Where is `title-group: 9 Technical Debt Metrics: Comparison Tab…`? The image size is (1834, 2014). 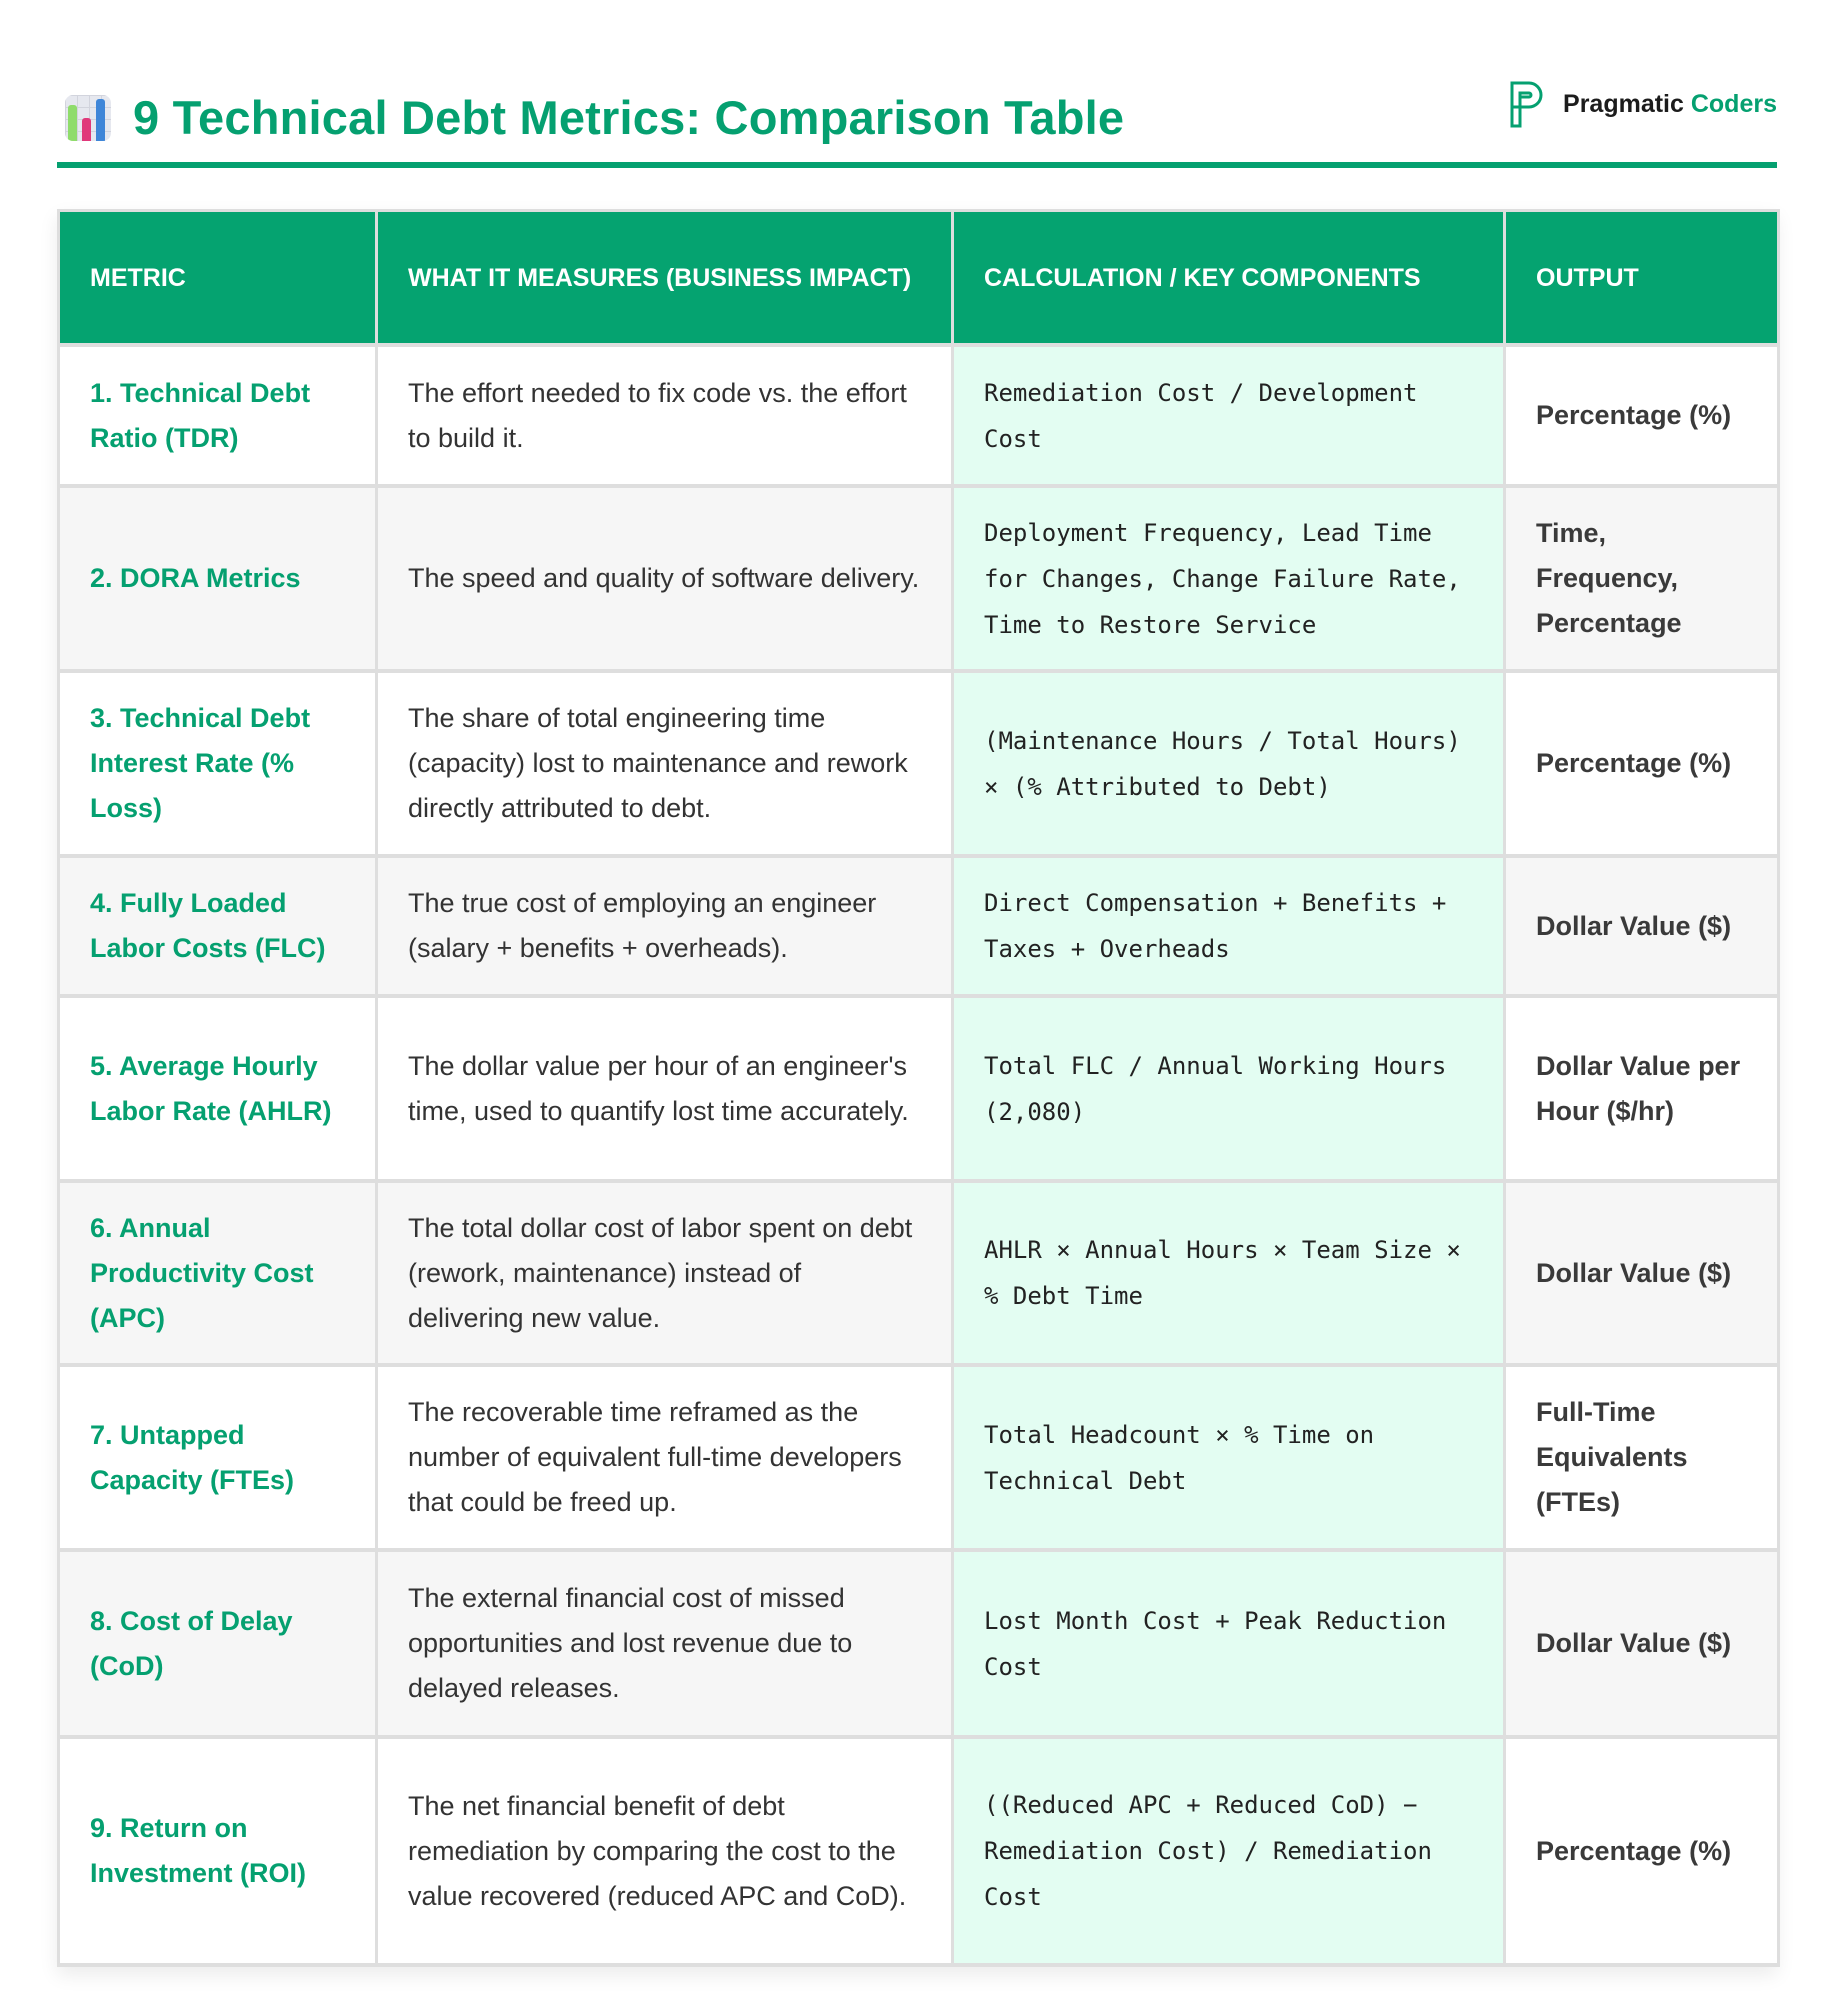
title-group: 9 Technical Debt Metrics: Comparison Tab… is located at coordinates (594, 117).